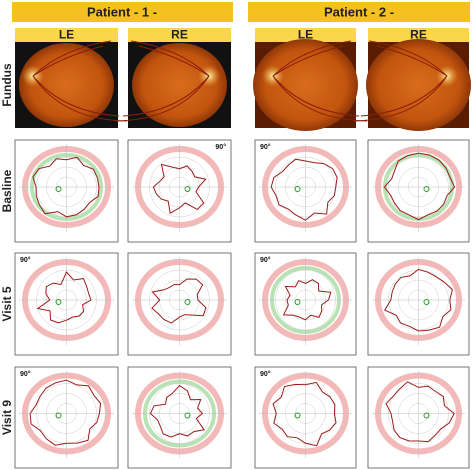  What do you see at coordinates (7, 303) in the screenshot?
I see `row-label: Visit 5` at bounding box center [7, 303].